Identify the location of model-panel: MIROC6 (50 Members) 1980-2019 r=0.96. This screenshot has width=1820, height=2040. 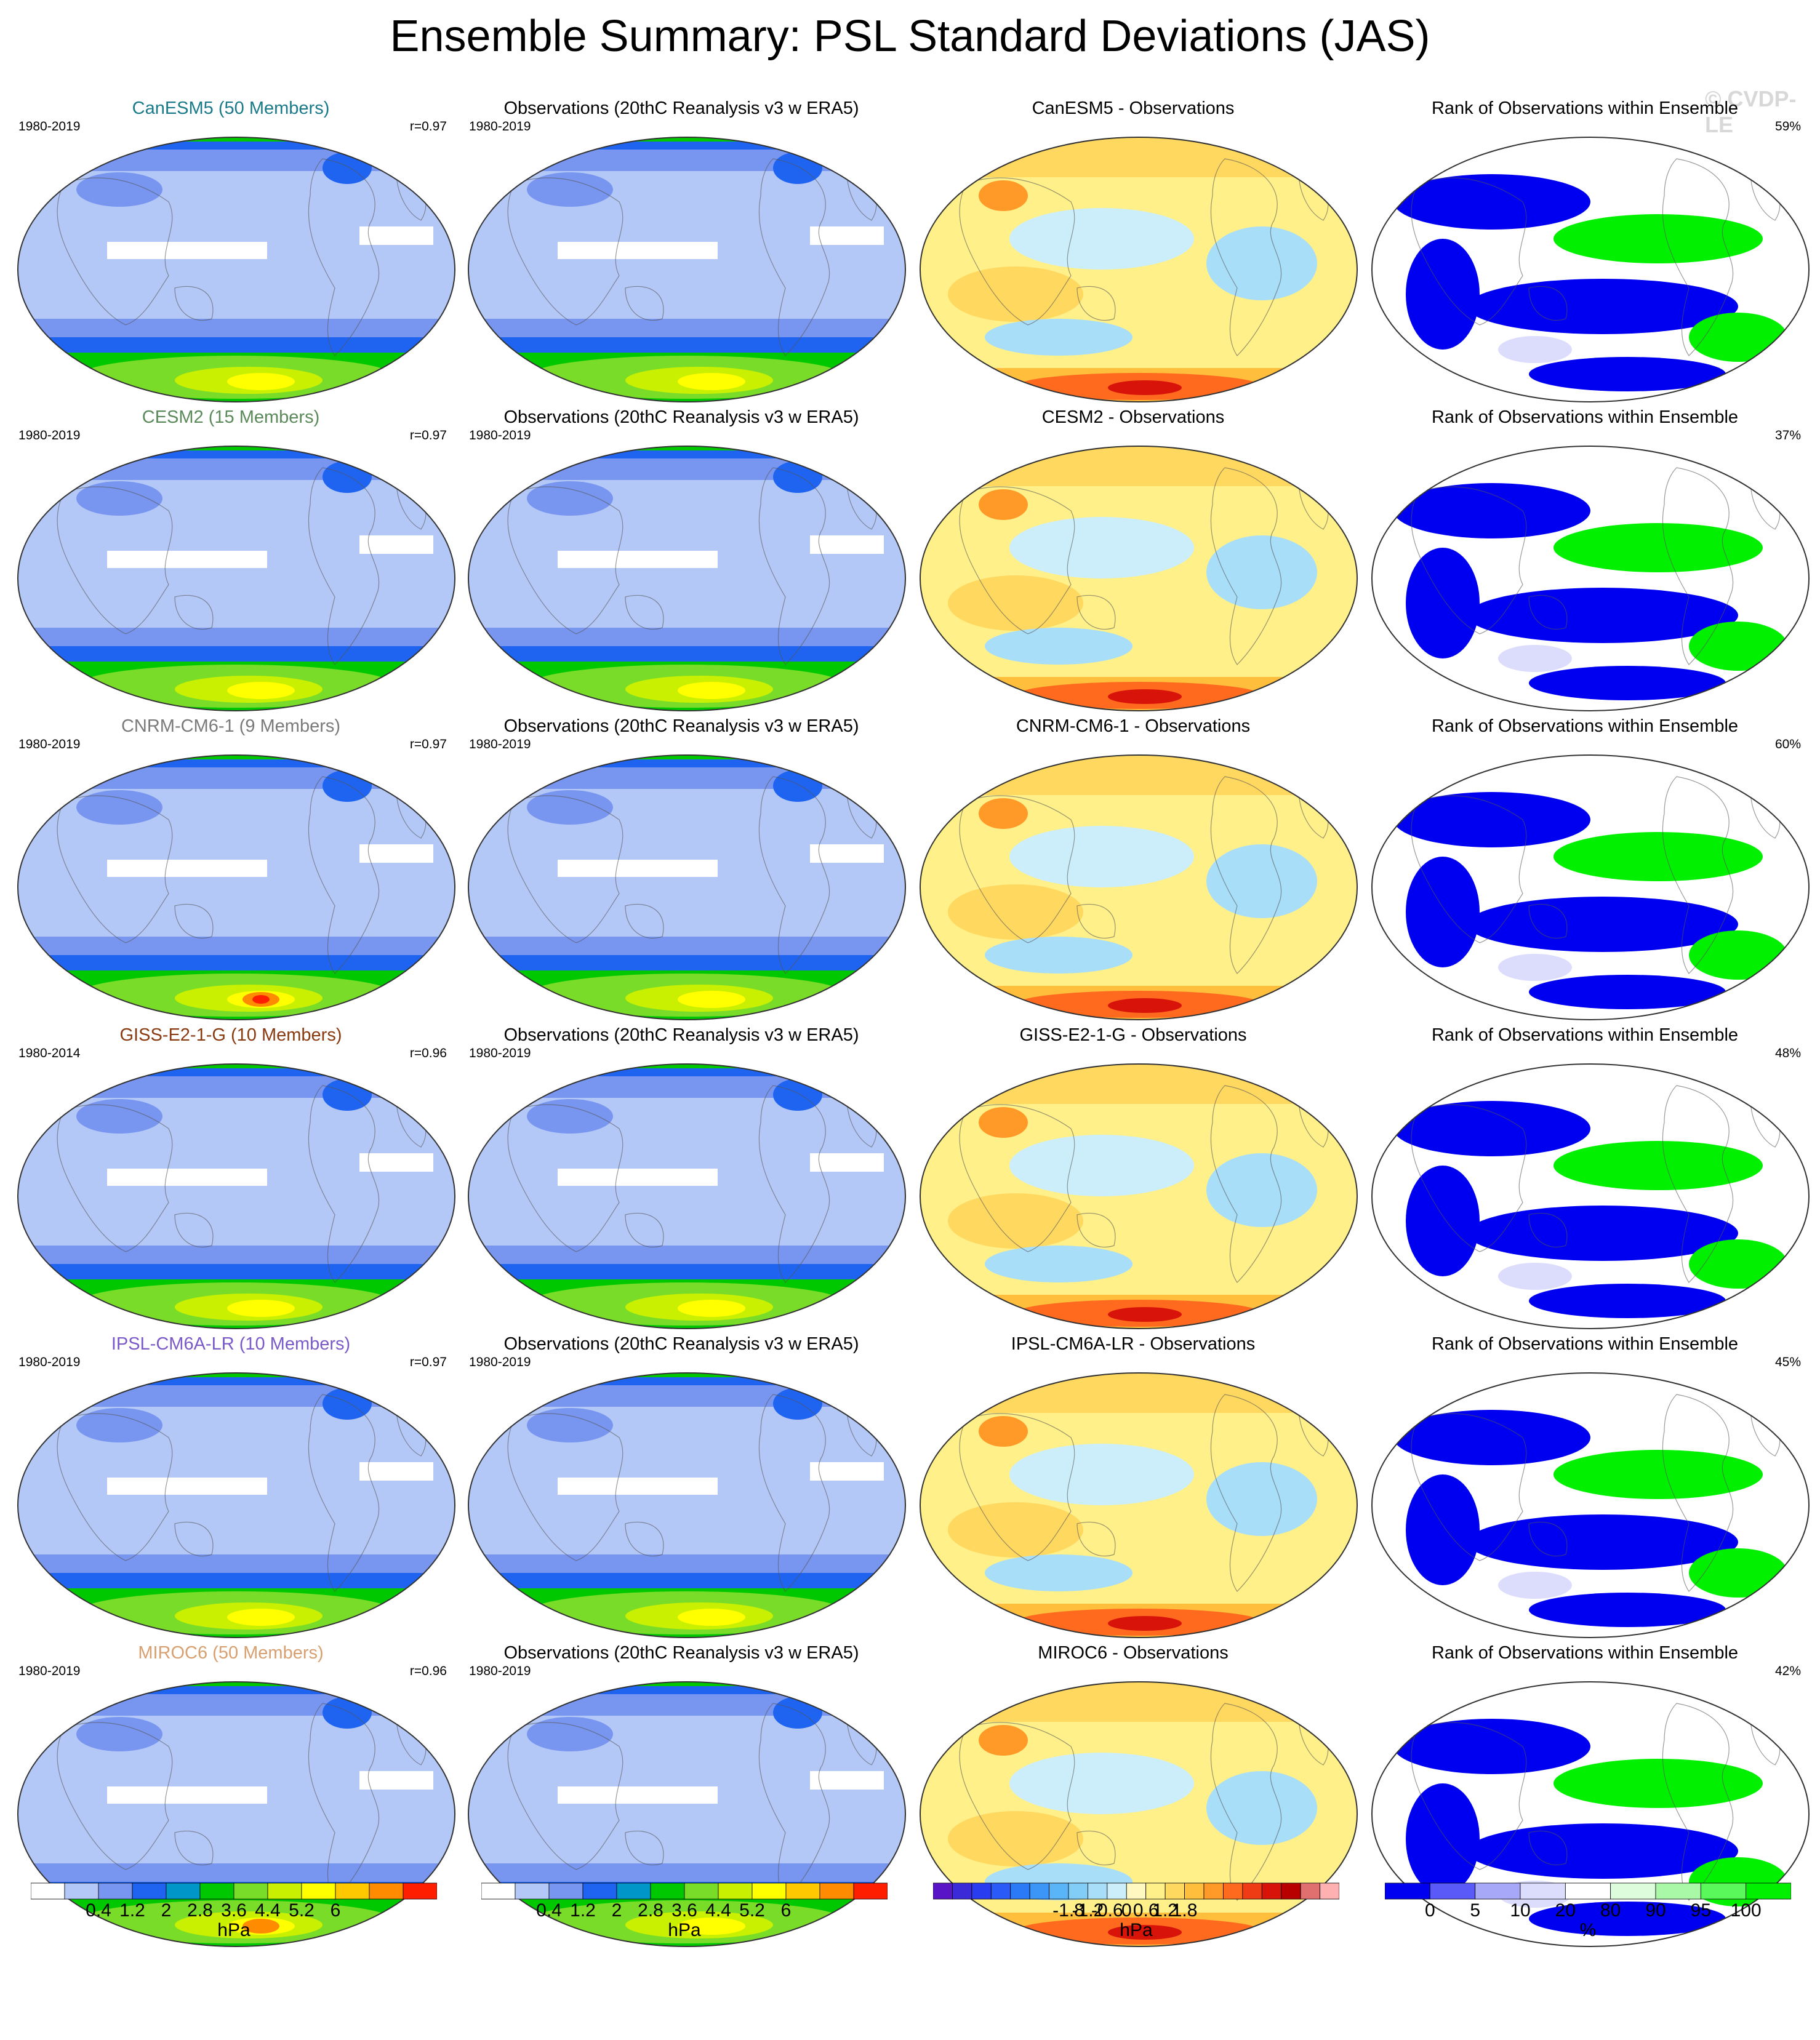
(231, 1797).